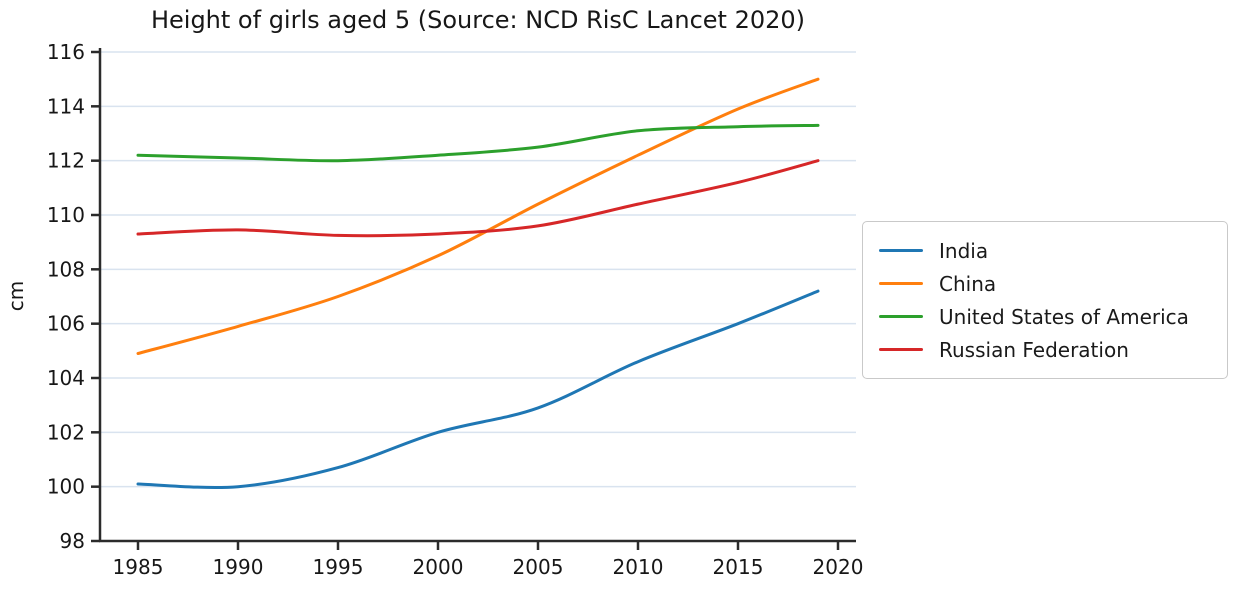 The height and width of the screenshot is (598, 1236). Describe the element at coordinates (901, 250) in the screenshot. I see `legend-swatch-india` at that location.